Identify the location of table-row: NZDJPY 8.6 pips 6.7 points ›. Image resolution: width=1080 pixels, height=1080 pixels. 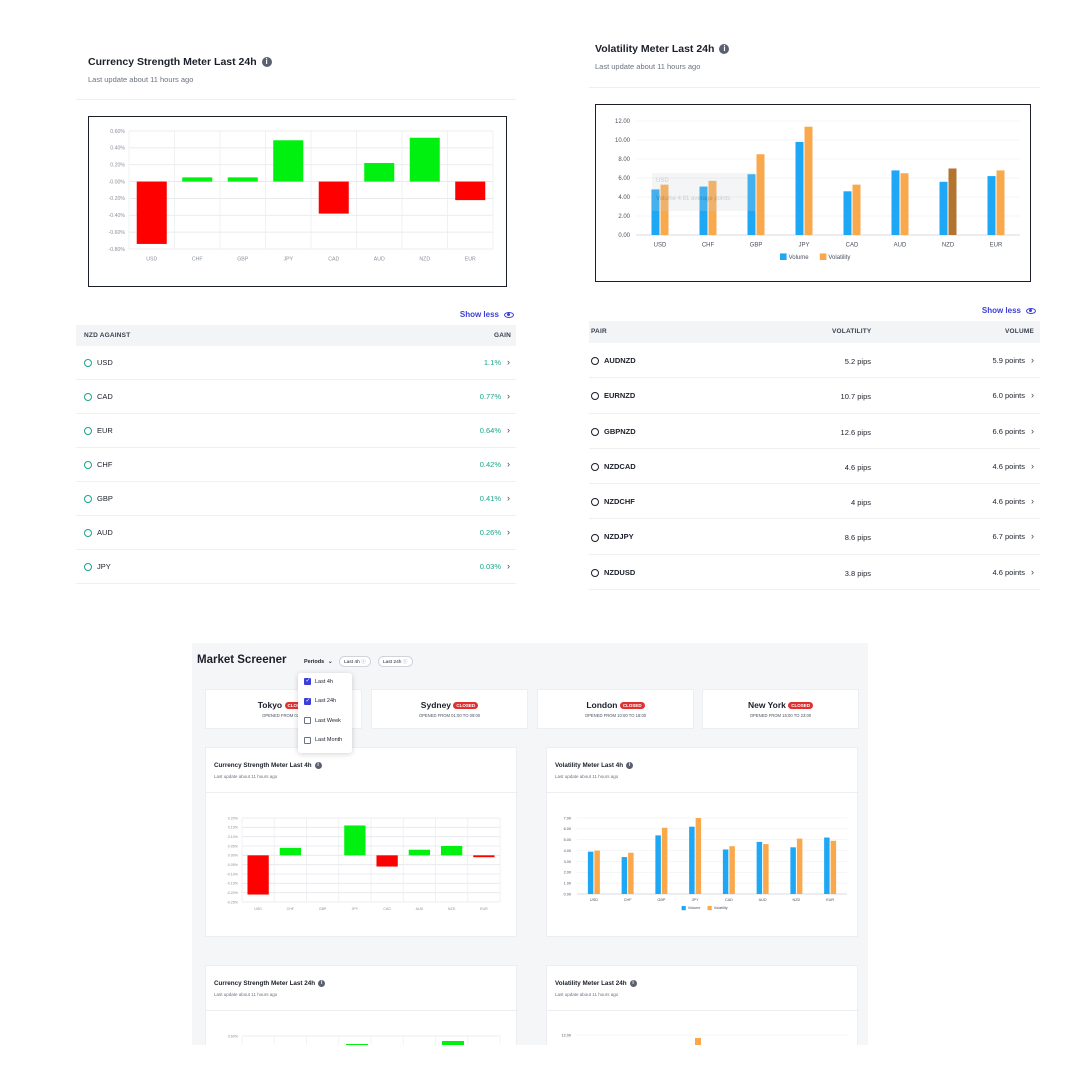
(814, 537).